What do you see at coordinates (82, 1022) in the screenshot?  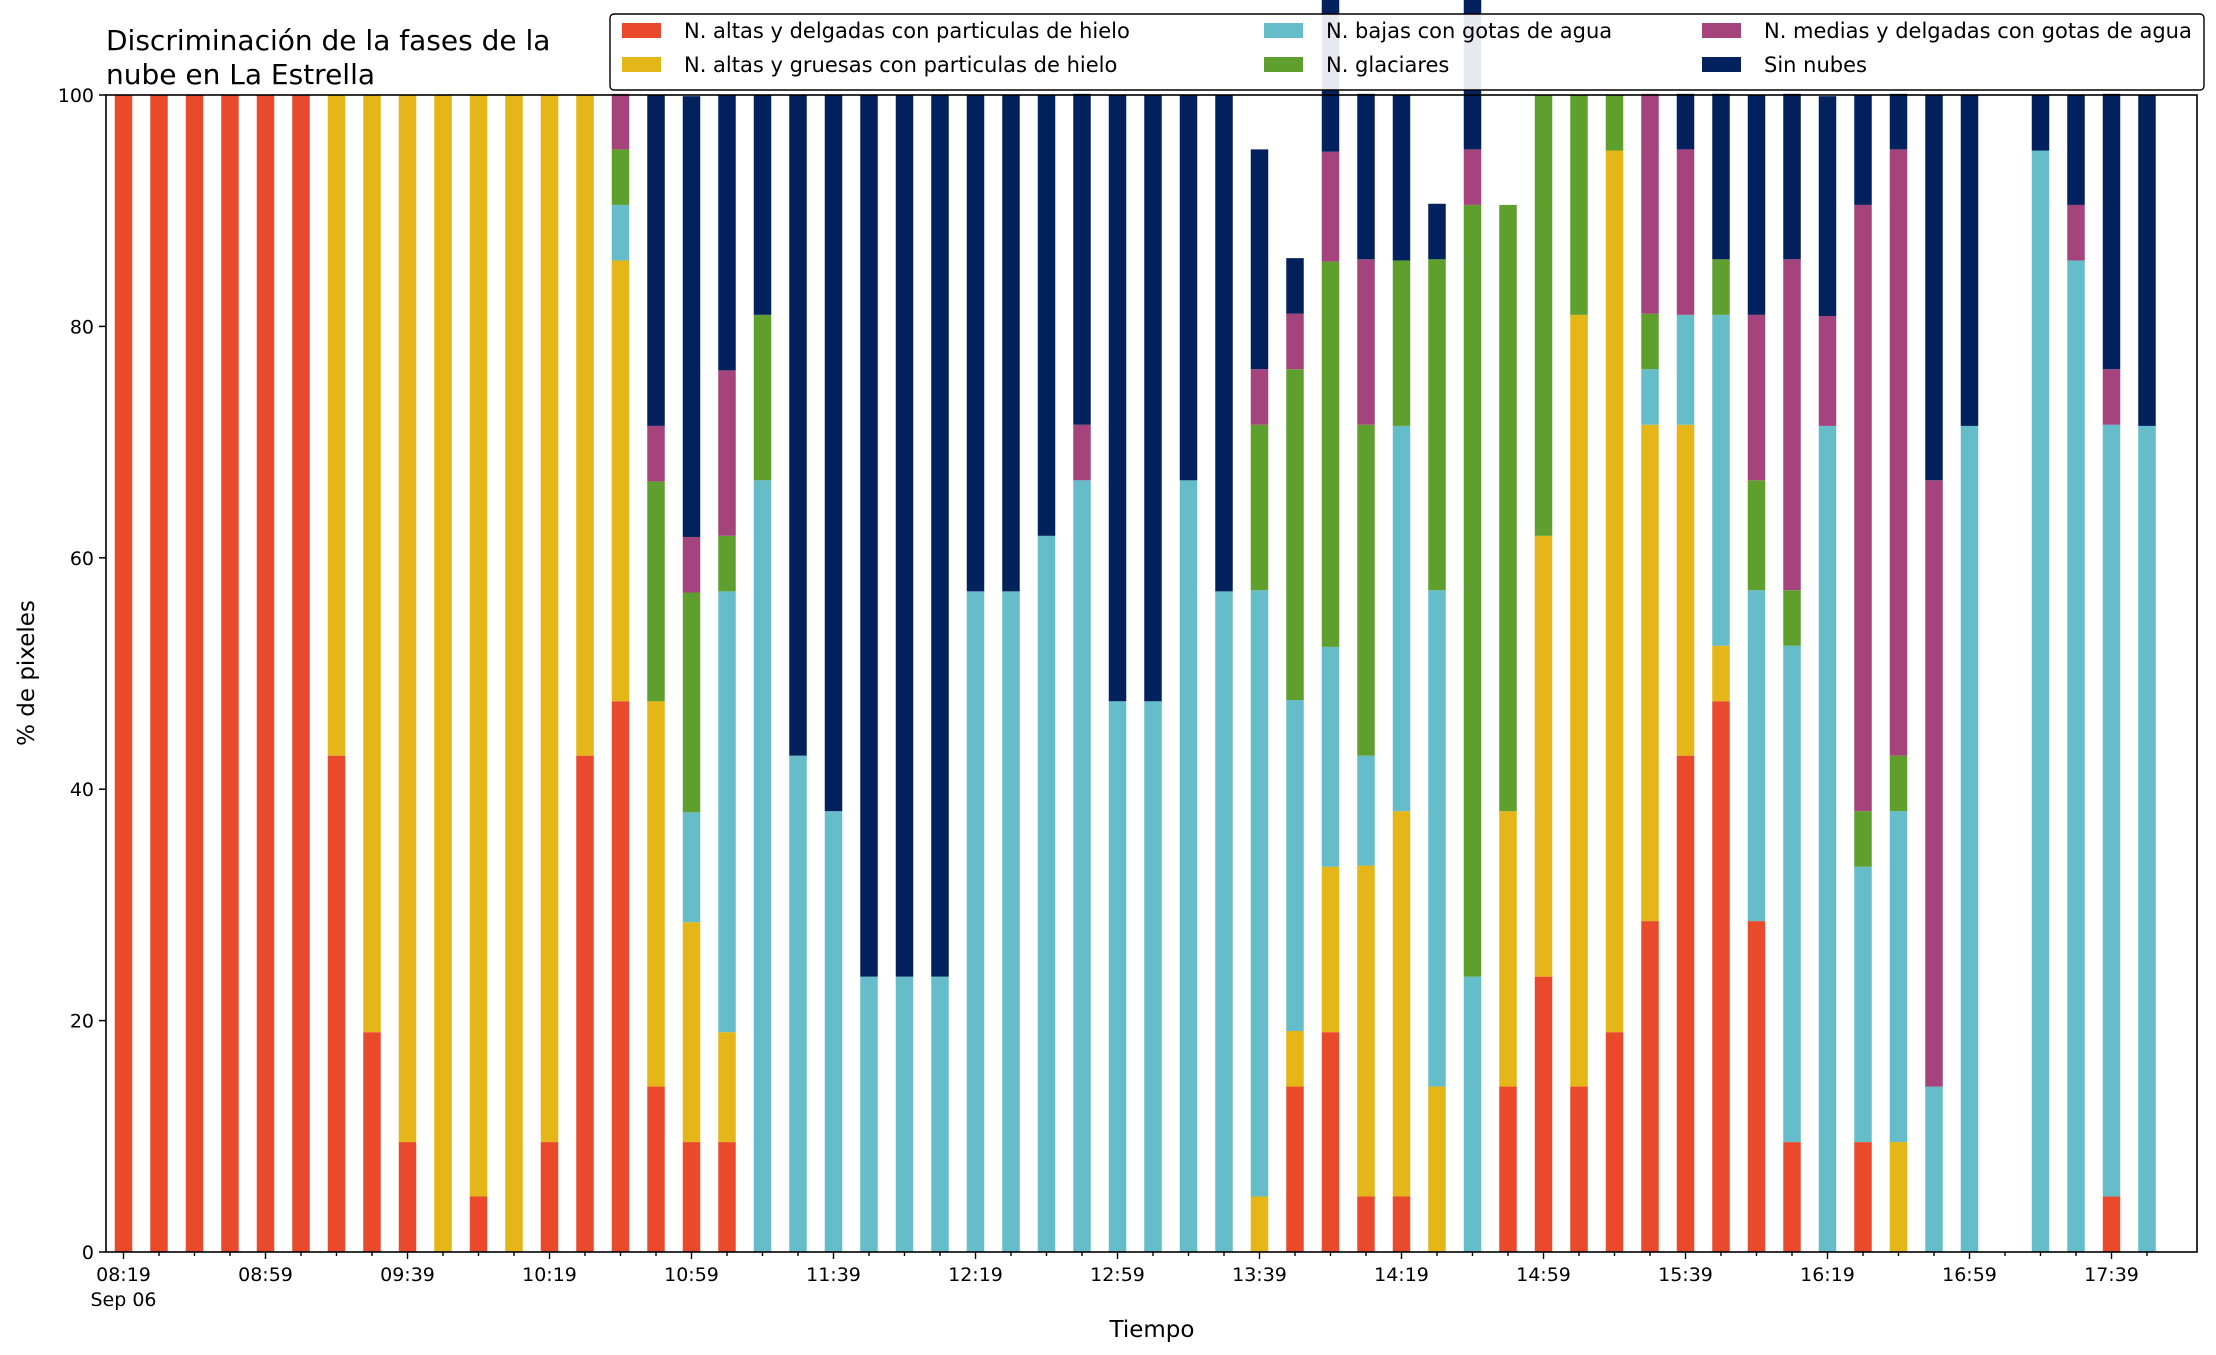 I see `y-tick-label: 20` at bounding box center [82, 1022].